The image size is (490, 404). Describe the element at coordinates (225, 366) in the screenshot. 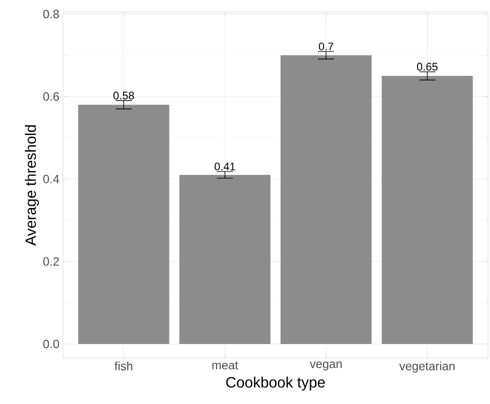

I see `x-tick-label: meat` at that location.